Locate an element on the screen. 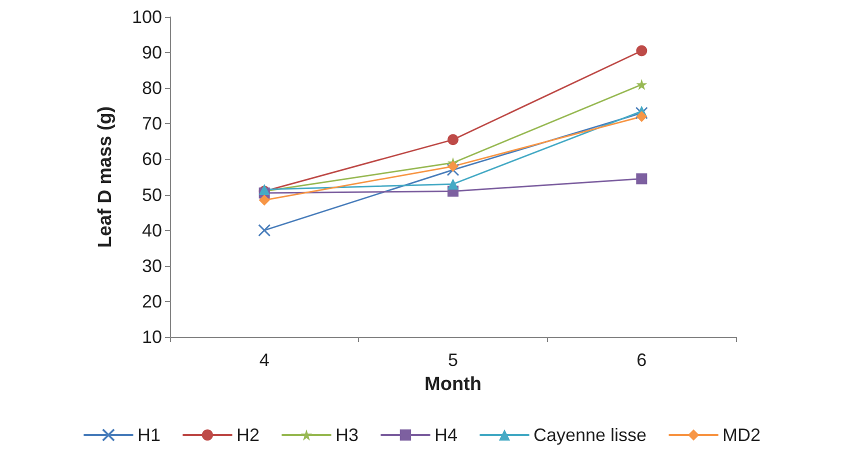  y-tick-label: 80 is located at coordinates (152, 88).